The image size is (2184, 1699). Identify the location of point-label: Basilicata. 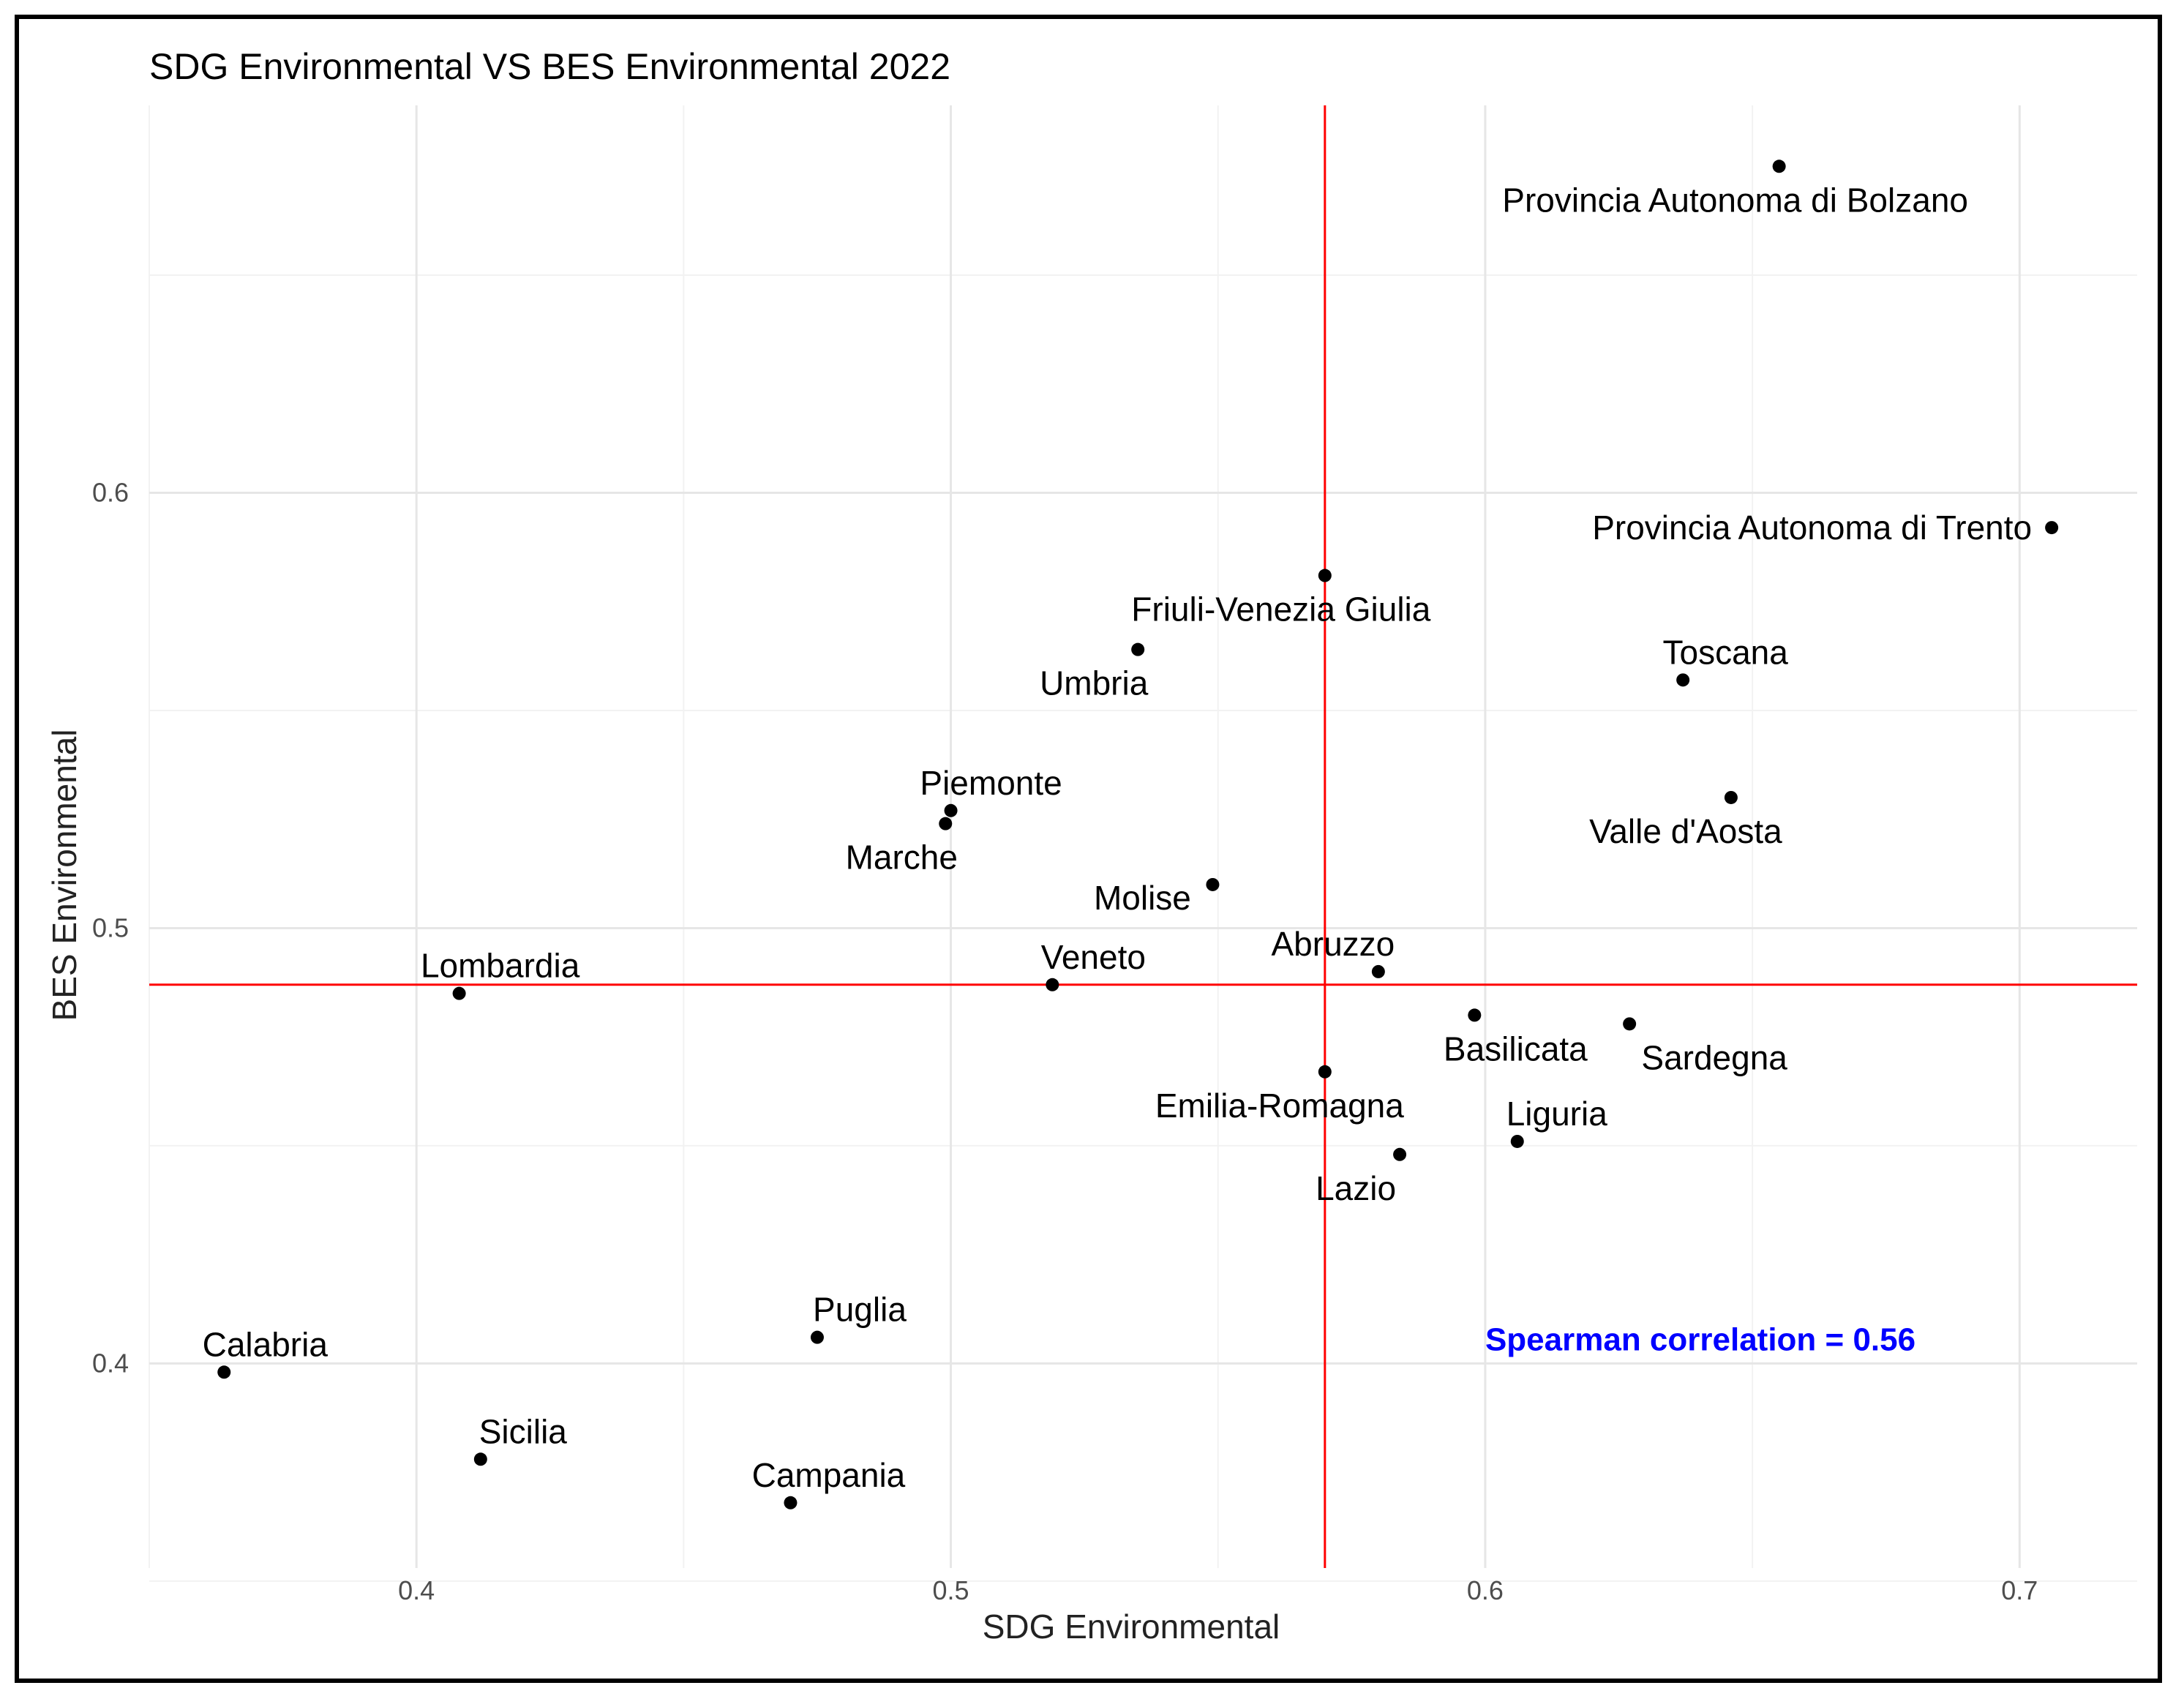
(1516, 1048).